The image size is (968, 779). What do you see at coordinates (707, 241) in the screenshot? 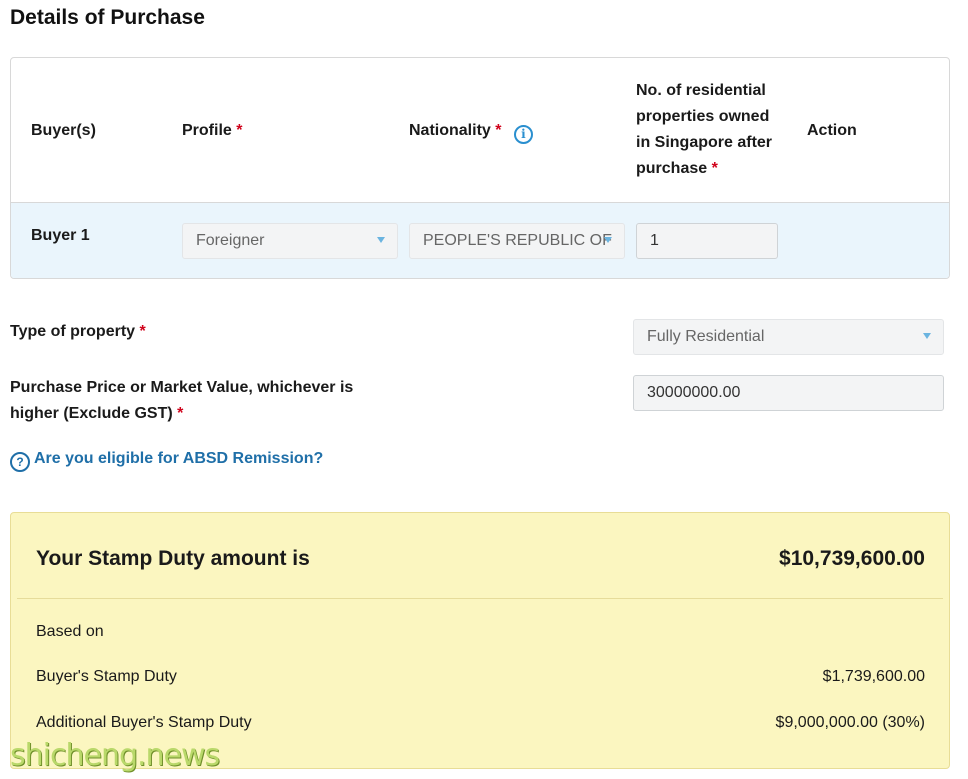
I see `properties-owned-input: 1` at bounding box center [707, 241].